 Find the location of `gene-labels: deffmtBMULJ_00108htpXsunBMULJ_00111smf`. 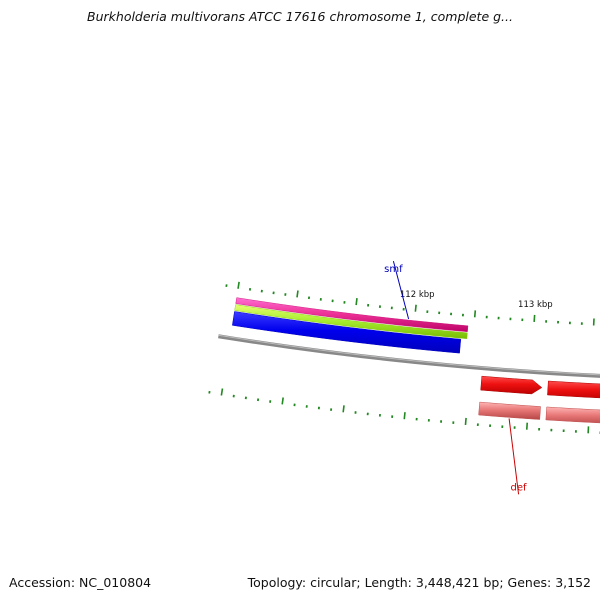

gene-labels: deffmtBMULJ_00108htpXsunBMULJ_00111smf is located at coordinates (456, 377).